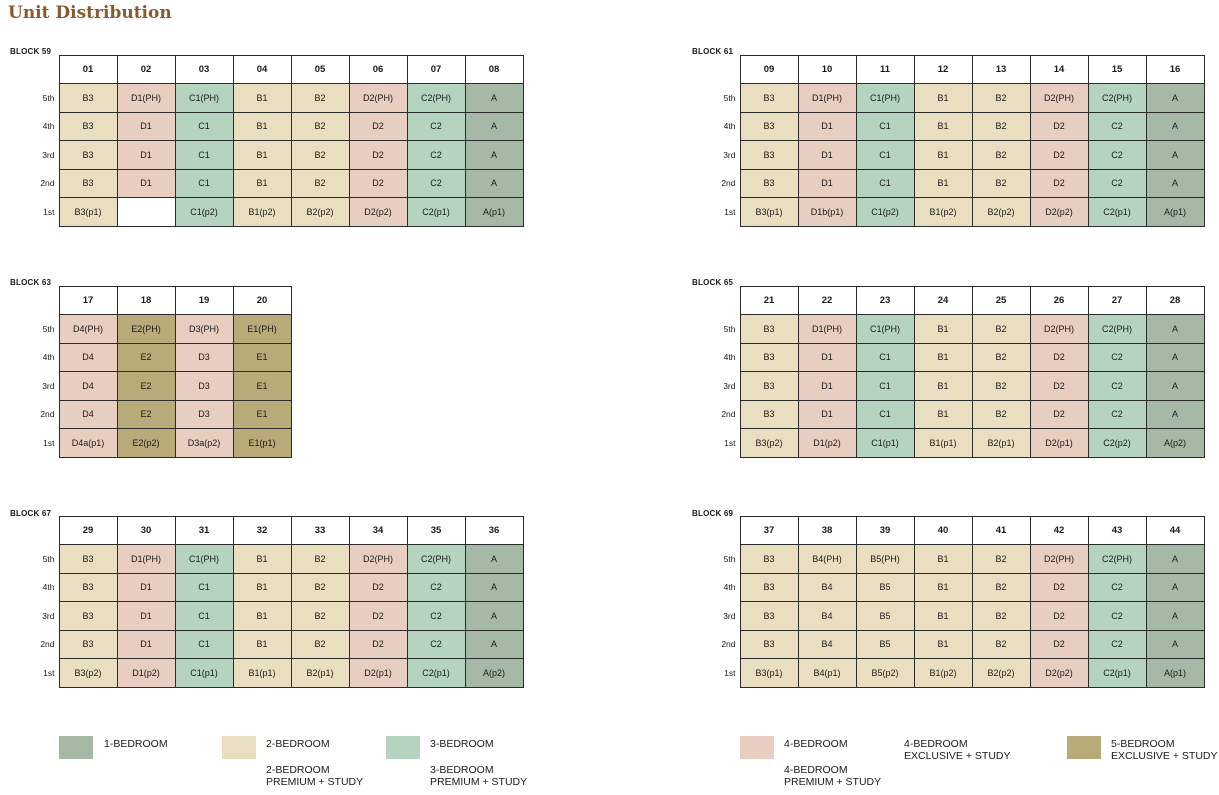  What do you see at coordinates (1059, 300) in the screenshot?
I see `unit-column-header: 26` at bounding box center [1059, 300].